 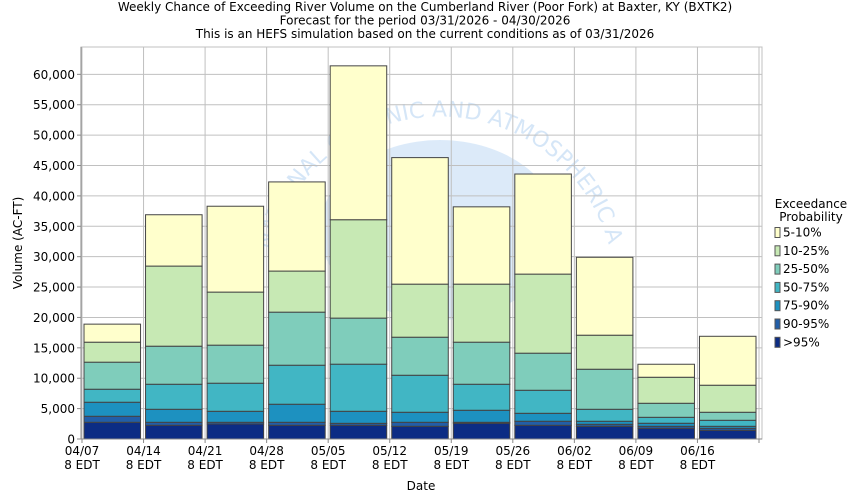 What do you see at coordinates (806, 306) in the screenshot?
I see `legend-label: 75-90%` at bounding box center [806, 306].